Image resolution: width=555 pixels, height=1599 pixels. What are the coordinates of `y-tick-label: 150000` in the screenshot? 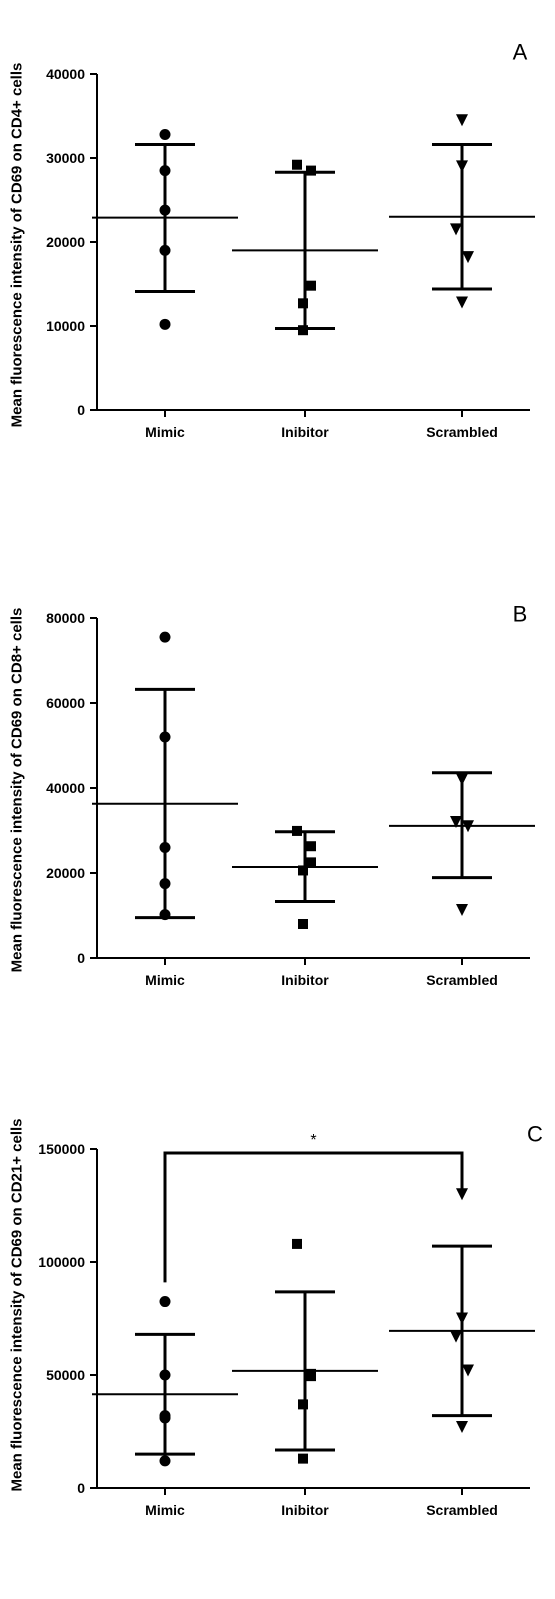 It's located at (61, 1149).